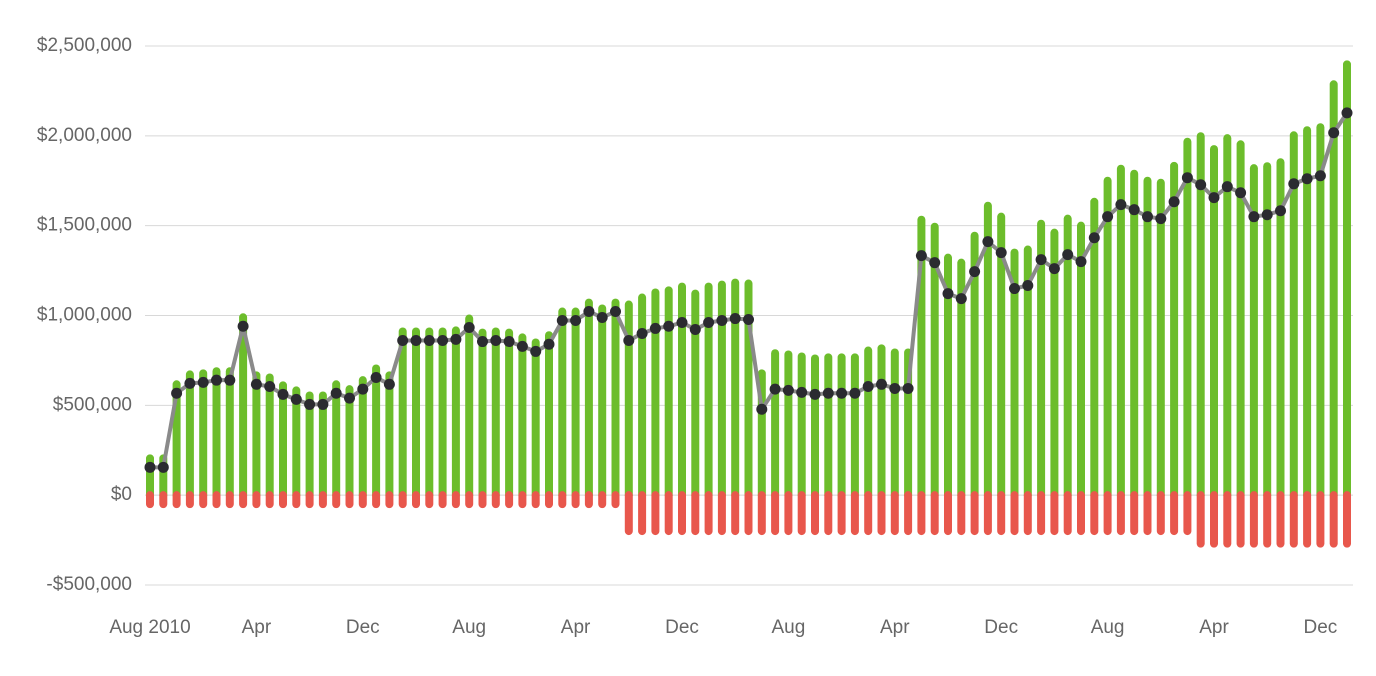 Image resolution: width=1376 pixels, height=676 pixels. I want to click on y-tick-label: $2,500,000, so click(84, 45).